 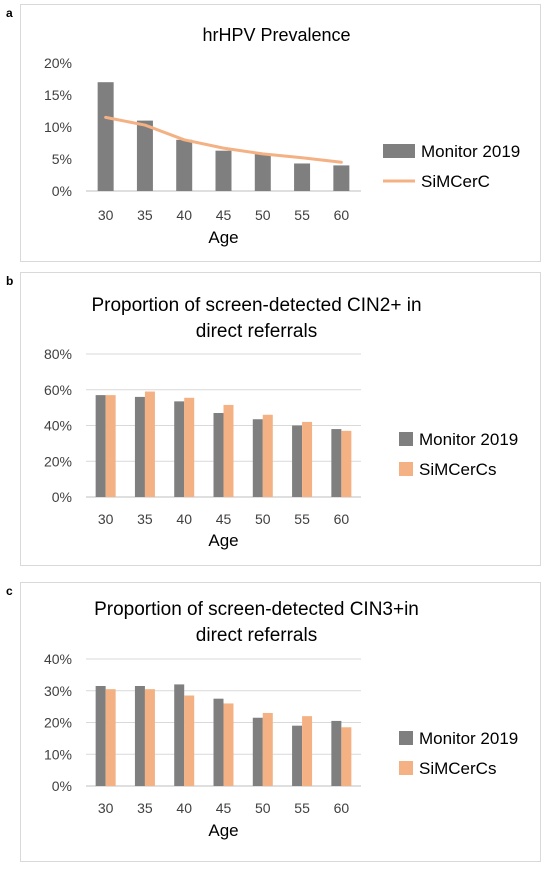 What do you see at coordinates (256, 609) in the screenshot?
I see `chart-title: Proportion of screen-detected CIN3+in` at bounding box center [256, 609].